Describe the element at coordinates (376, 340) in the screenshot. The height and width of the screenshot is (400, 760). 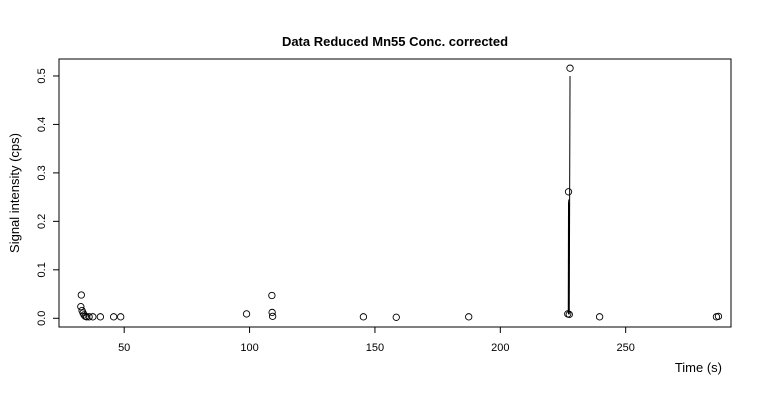
I see `x-axis: 50 100 150 200 250` at that location.